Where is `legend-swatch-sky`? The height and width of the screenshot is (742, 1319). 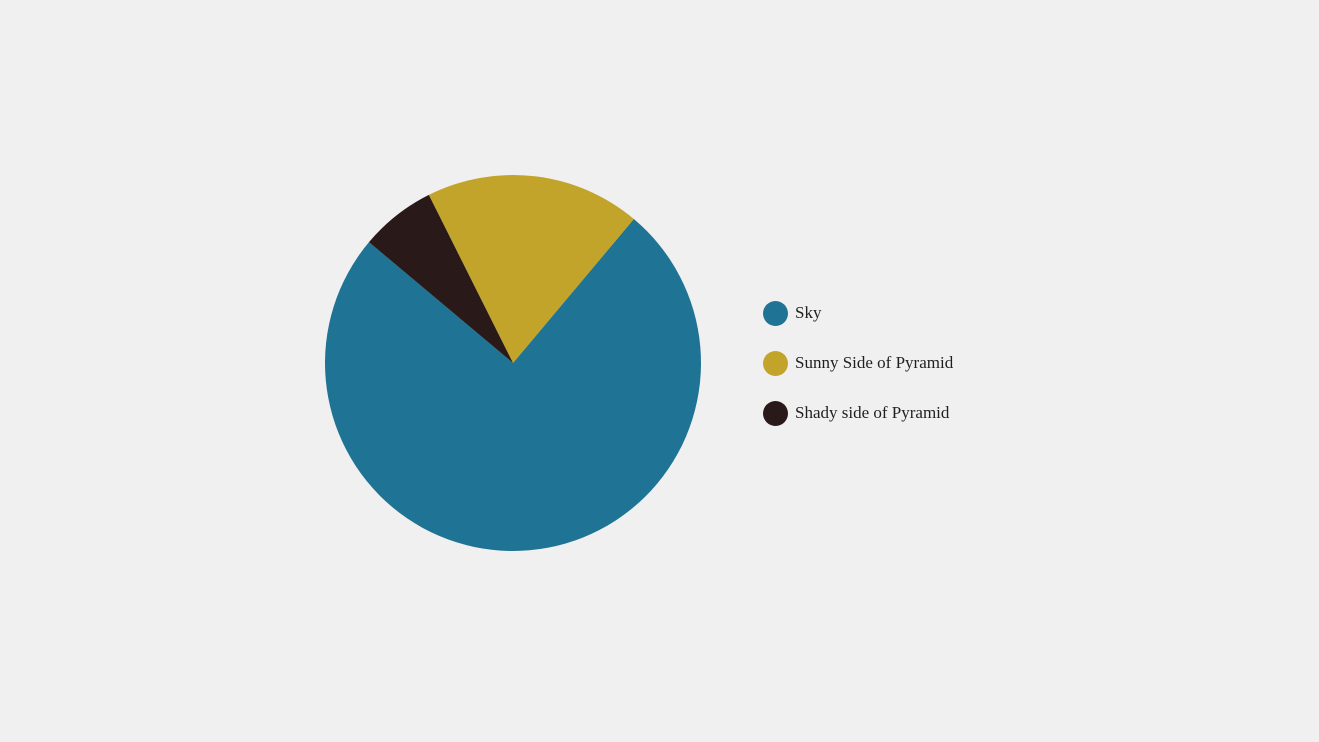 legend-swatch-sky is located at coordinates (775, 313).